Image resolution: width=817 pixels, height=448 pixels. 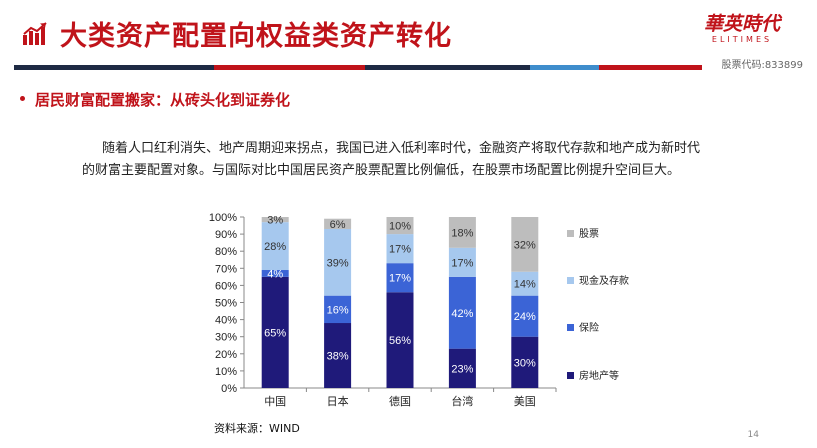 What do you see at coordinates (226, 355) in the screenshot?
I see `y-tick-label: 20%` at bounding box center [226, 355].